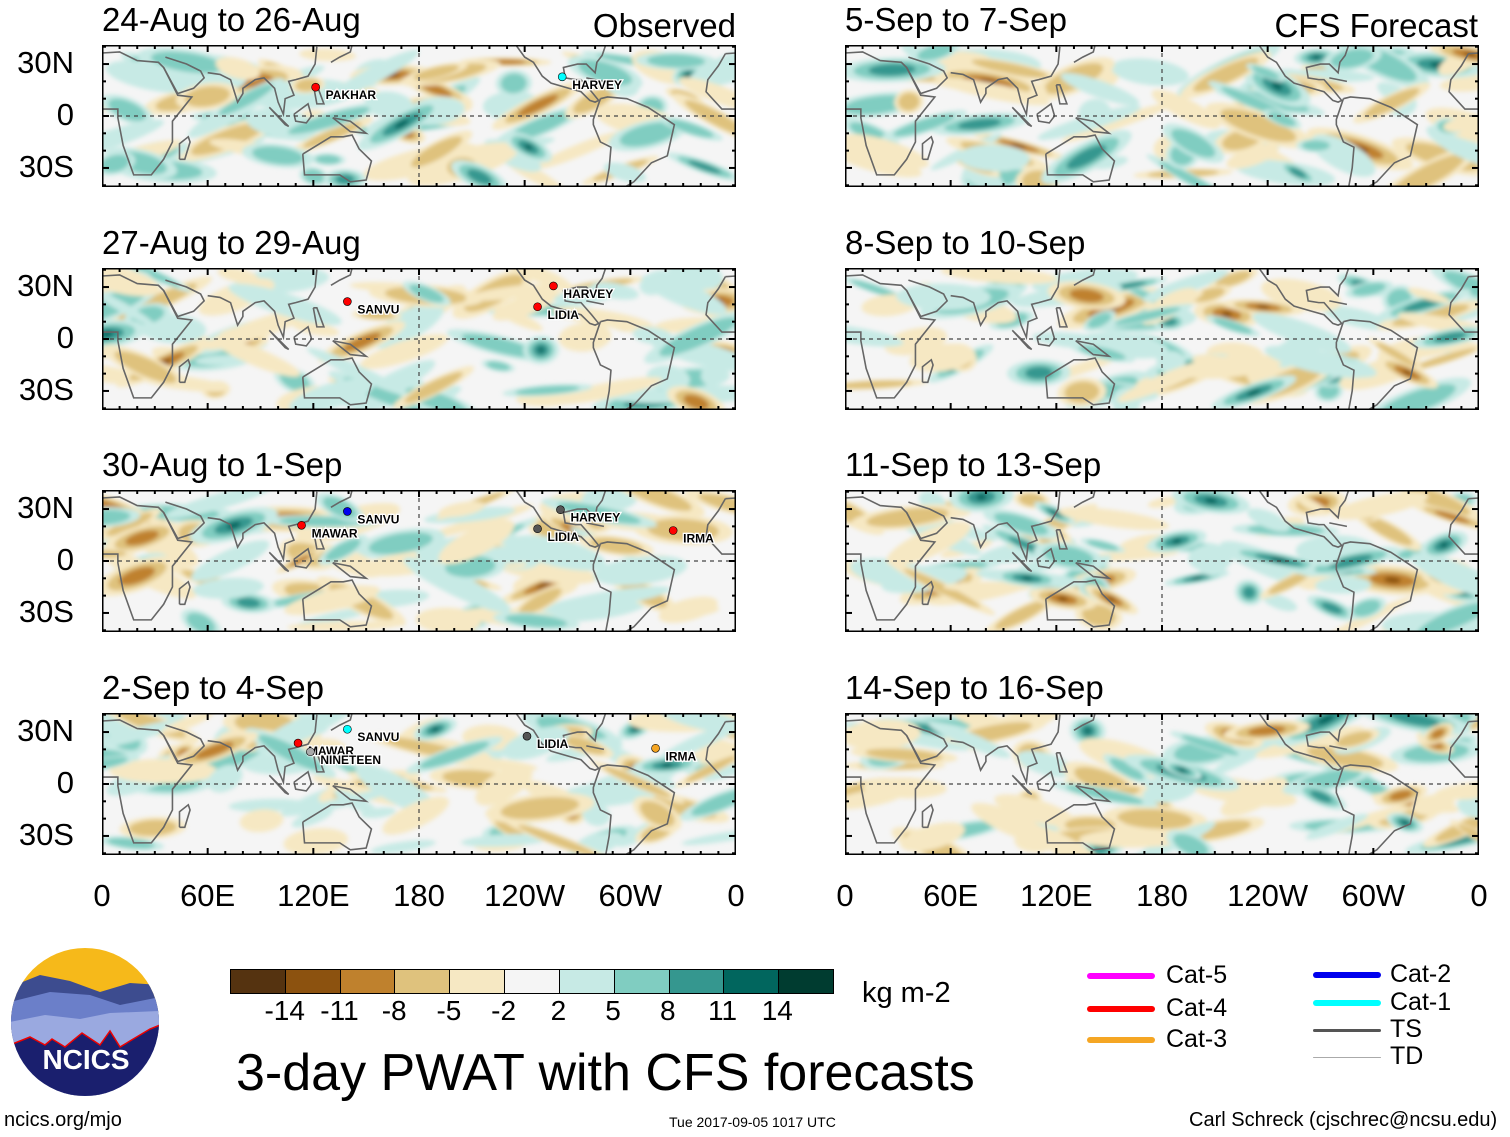 This screenshot has height=1137, width=1510. I want to click on colorbar-units: kg m-2, so click(906, 993).